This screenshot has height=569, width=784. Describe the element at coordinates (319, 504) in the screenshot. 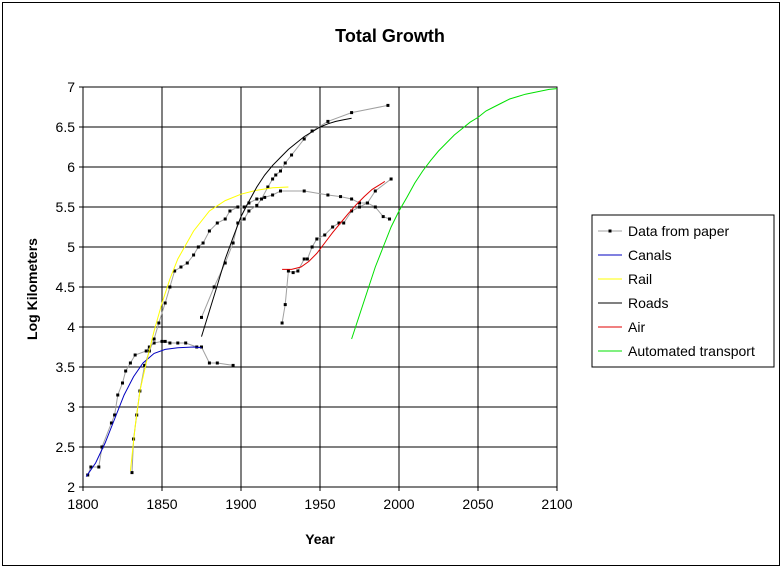

I see `x-tick-label: 1950` at that location.